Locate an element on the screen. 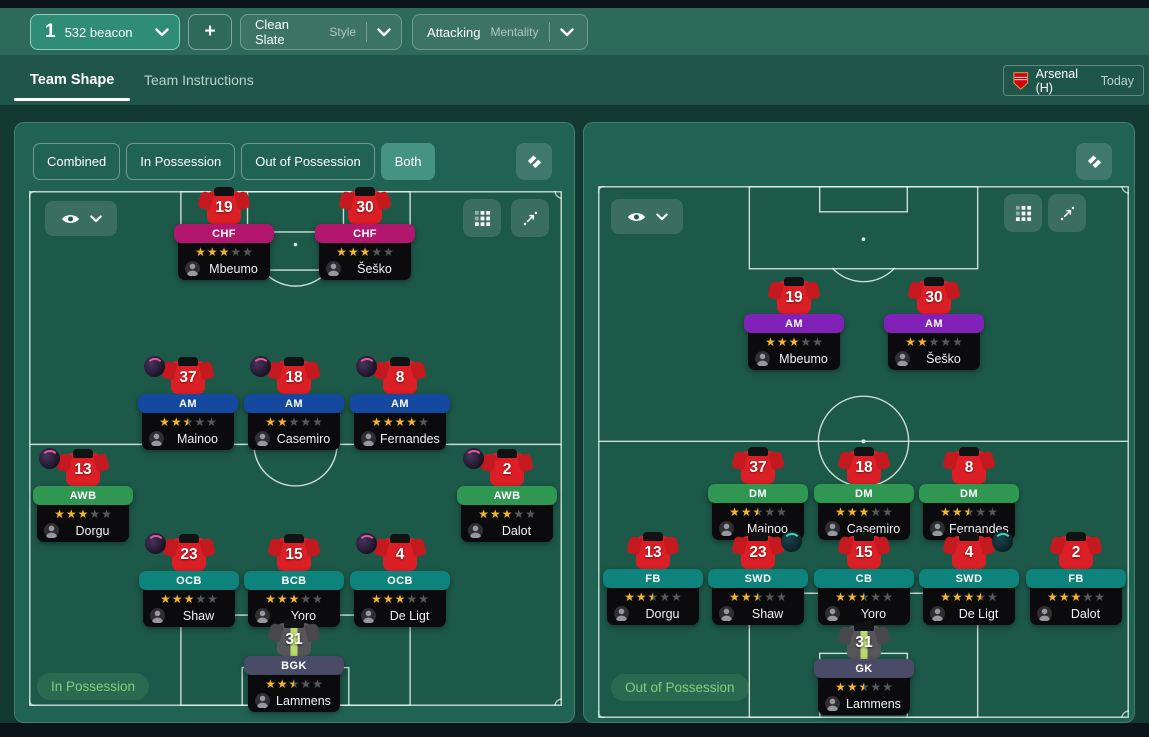  next-fixture-chip: Arsenal (H) Today is located at coordinates (1073, 80).